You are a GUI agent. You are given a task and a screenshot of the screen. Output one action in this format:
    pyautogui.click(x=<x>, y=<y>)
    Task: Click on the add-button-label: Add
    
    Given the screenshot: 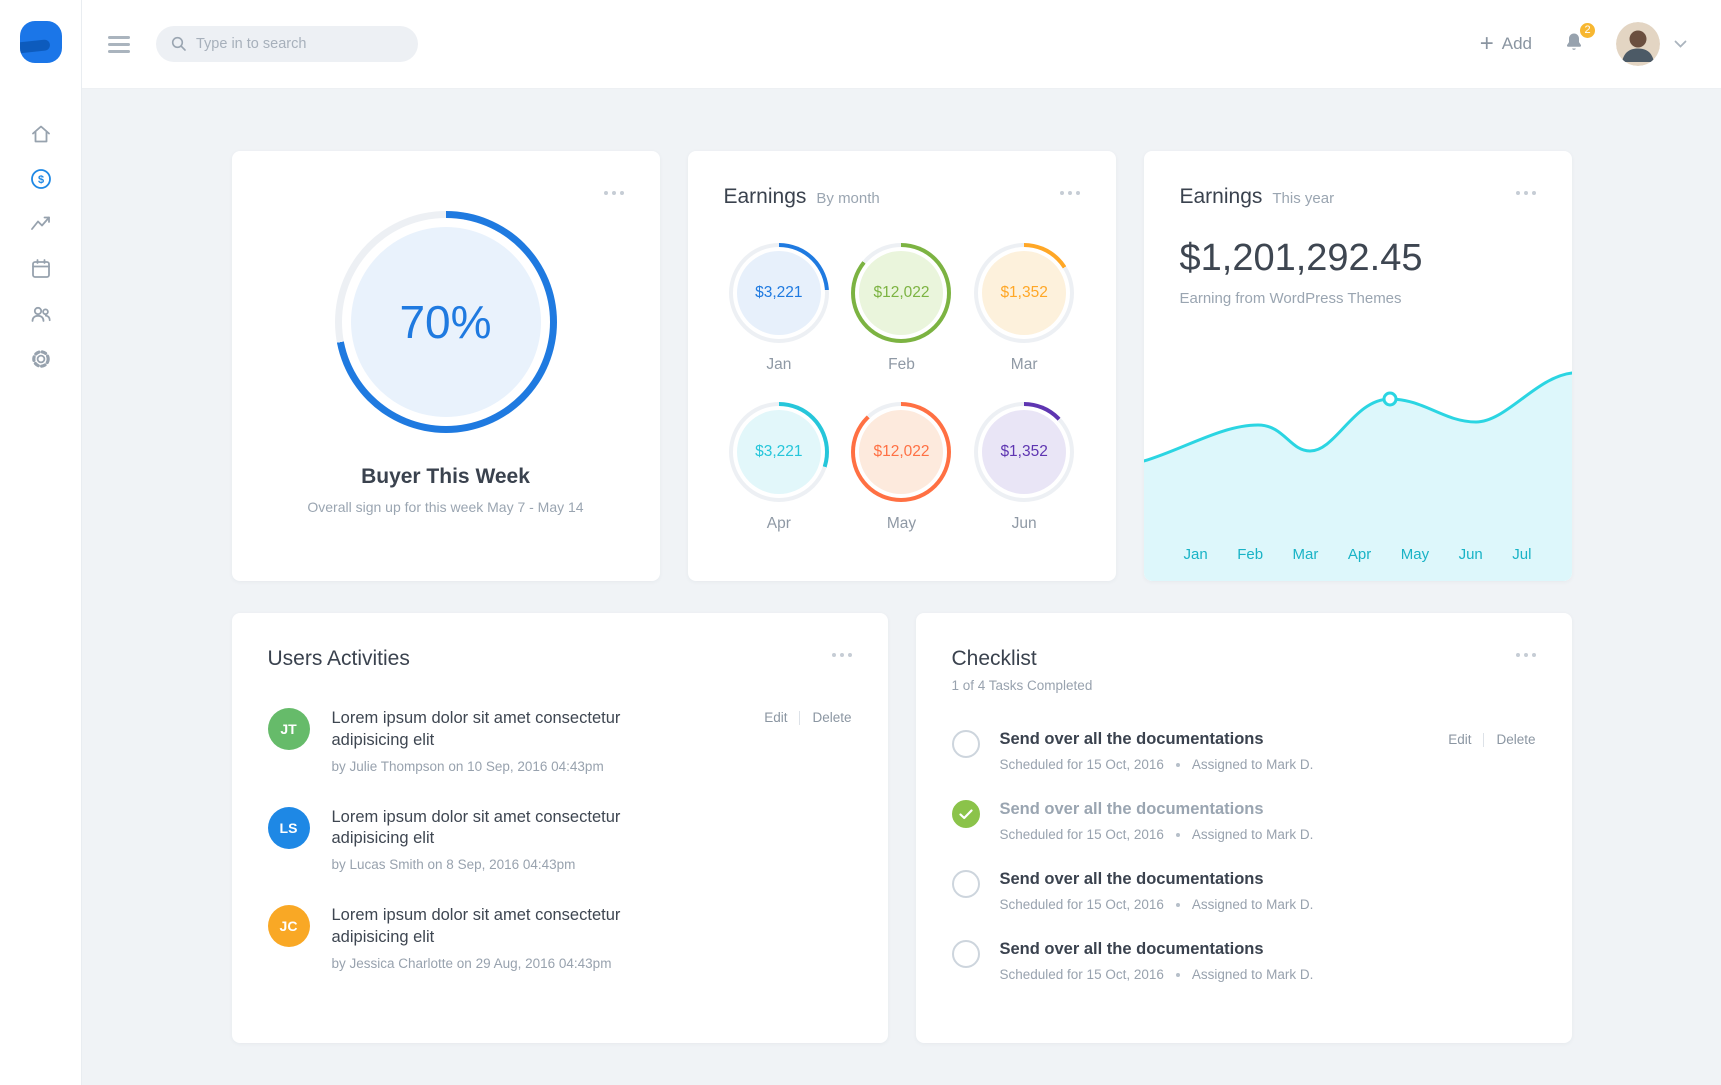 What is the action you would take?
    pyautogui.click(x=1516, y=43)
    